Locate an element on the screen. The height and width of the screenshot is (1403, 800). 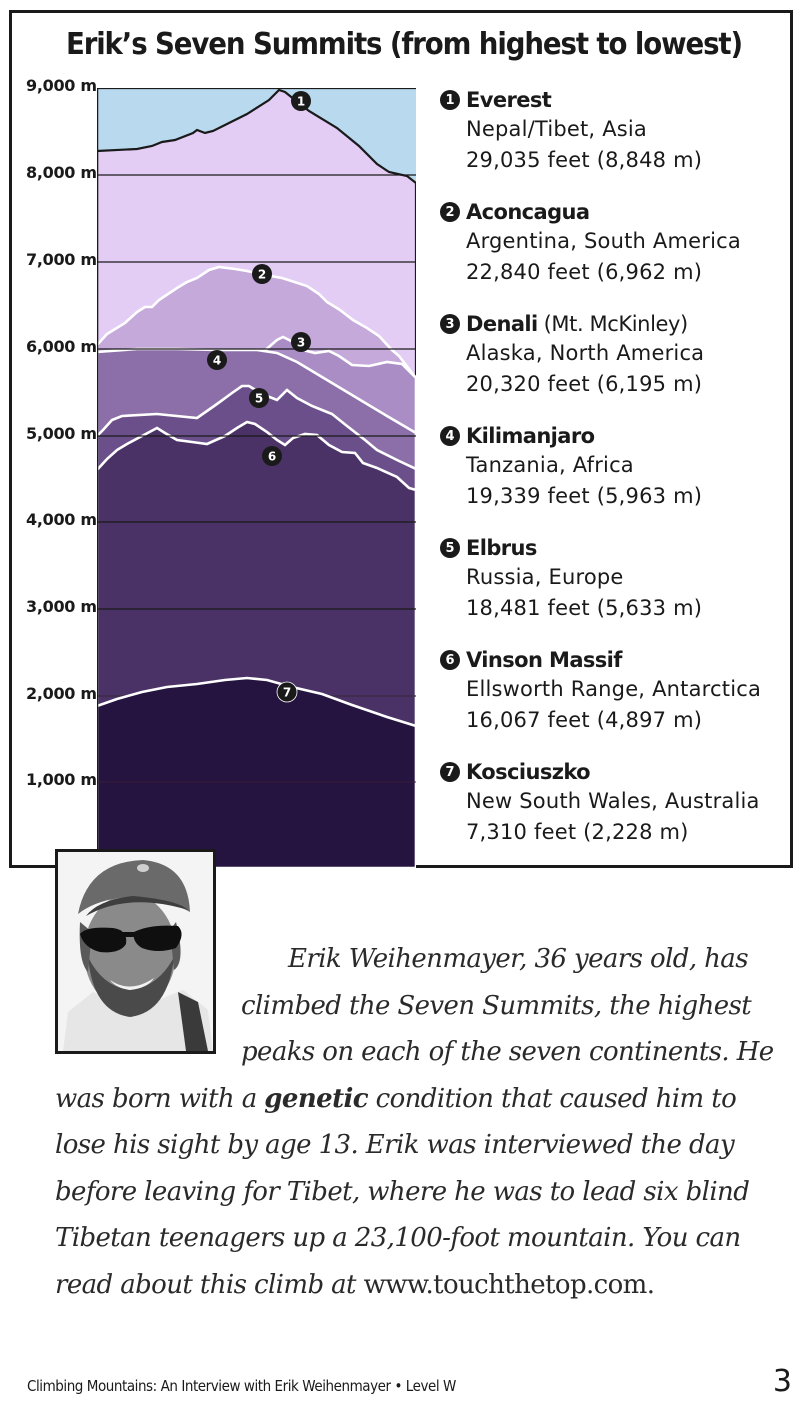
peak-height: 16,067 feet (4,897 m) is located at coordinates (584, 720).